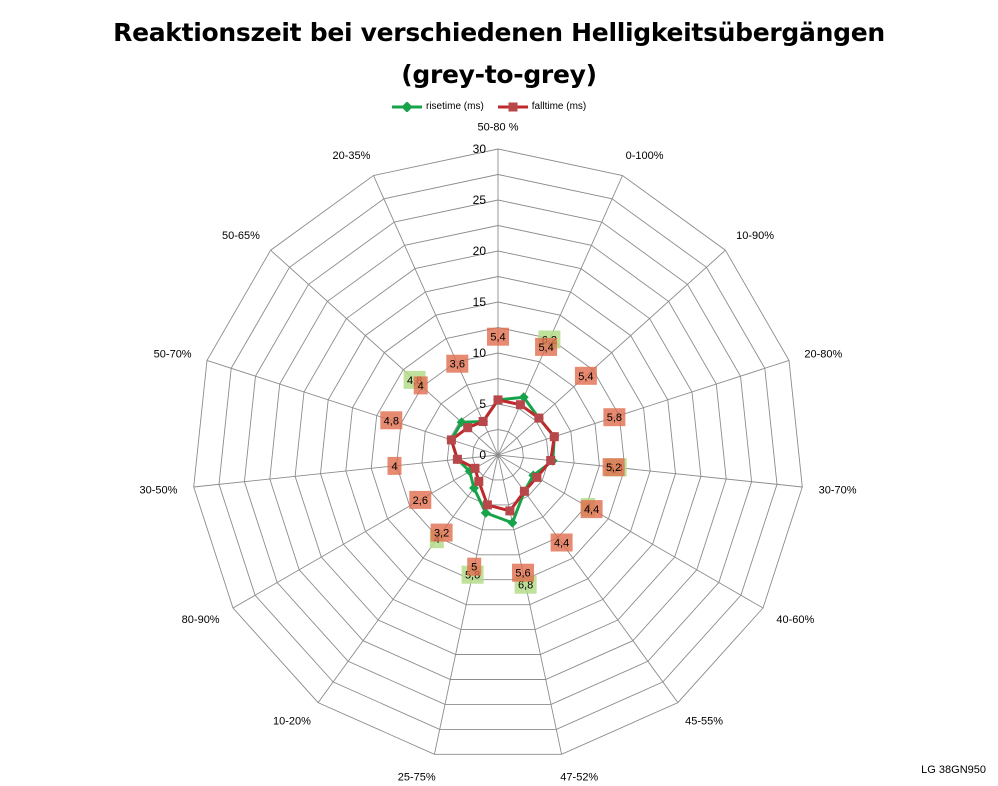 This screenshot has width=998, height=786. What do you see at coordinates (512, 106) in the screenshot?
I see `legend-swatch-falltime` at bounding box center [512, 106].